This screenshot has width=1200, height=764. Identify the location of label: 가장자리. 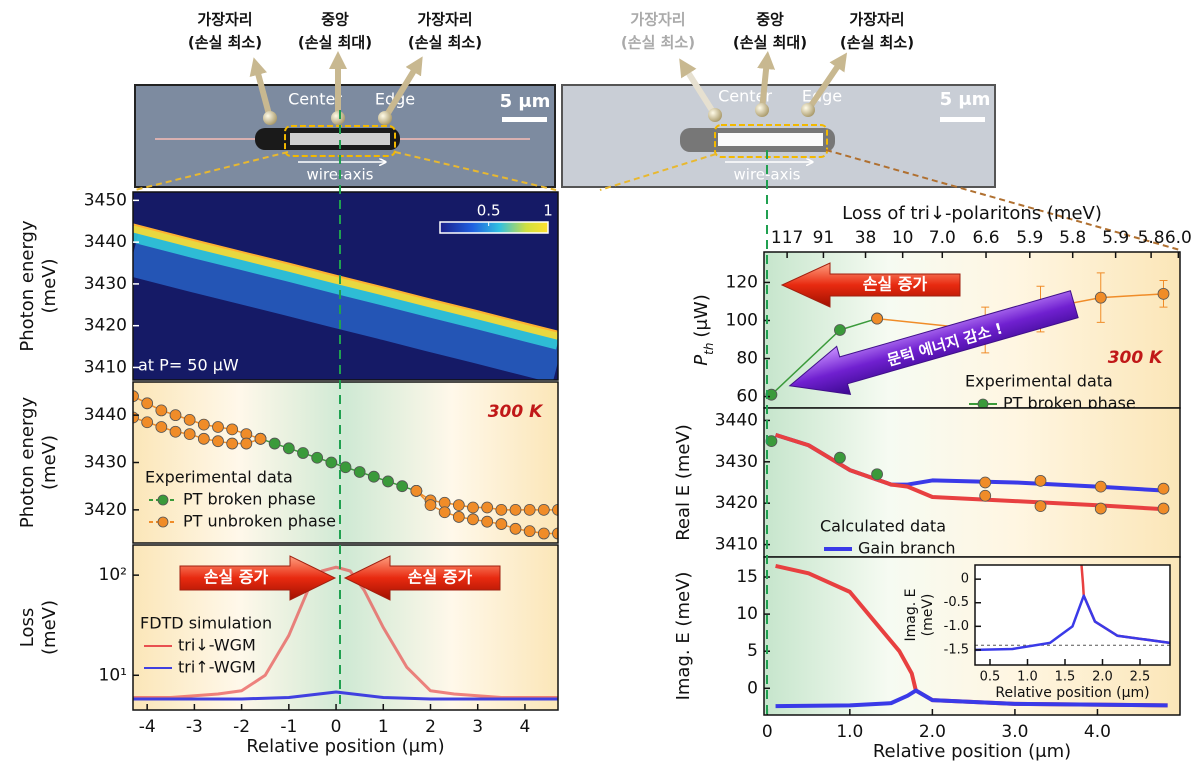
(876, 20).